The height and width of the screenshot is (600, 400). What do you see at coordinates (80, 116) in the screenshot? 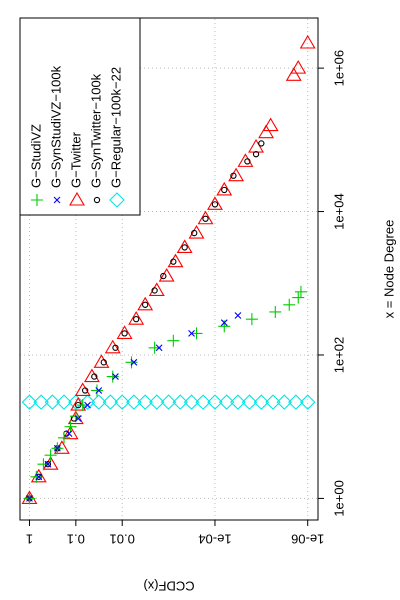
I see `legend-box` at bounding box center [80, 116].